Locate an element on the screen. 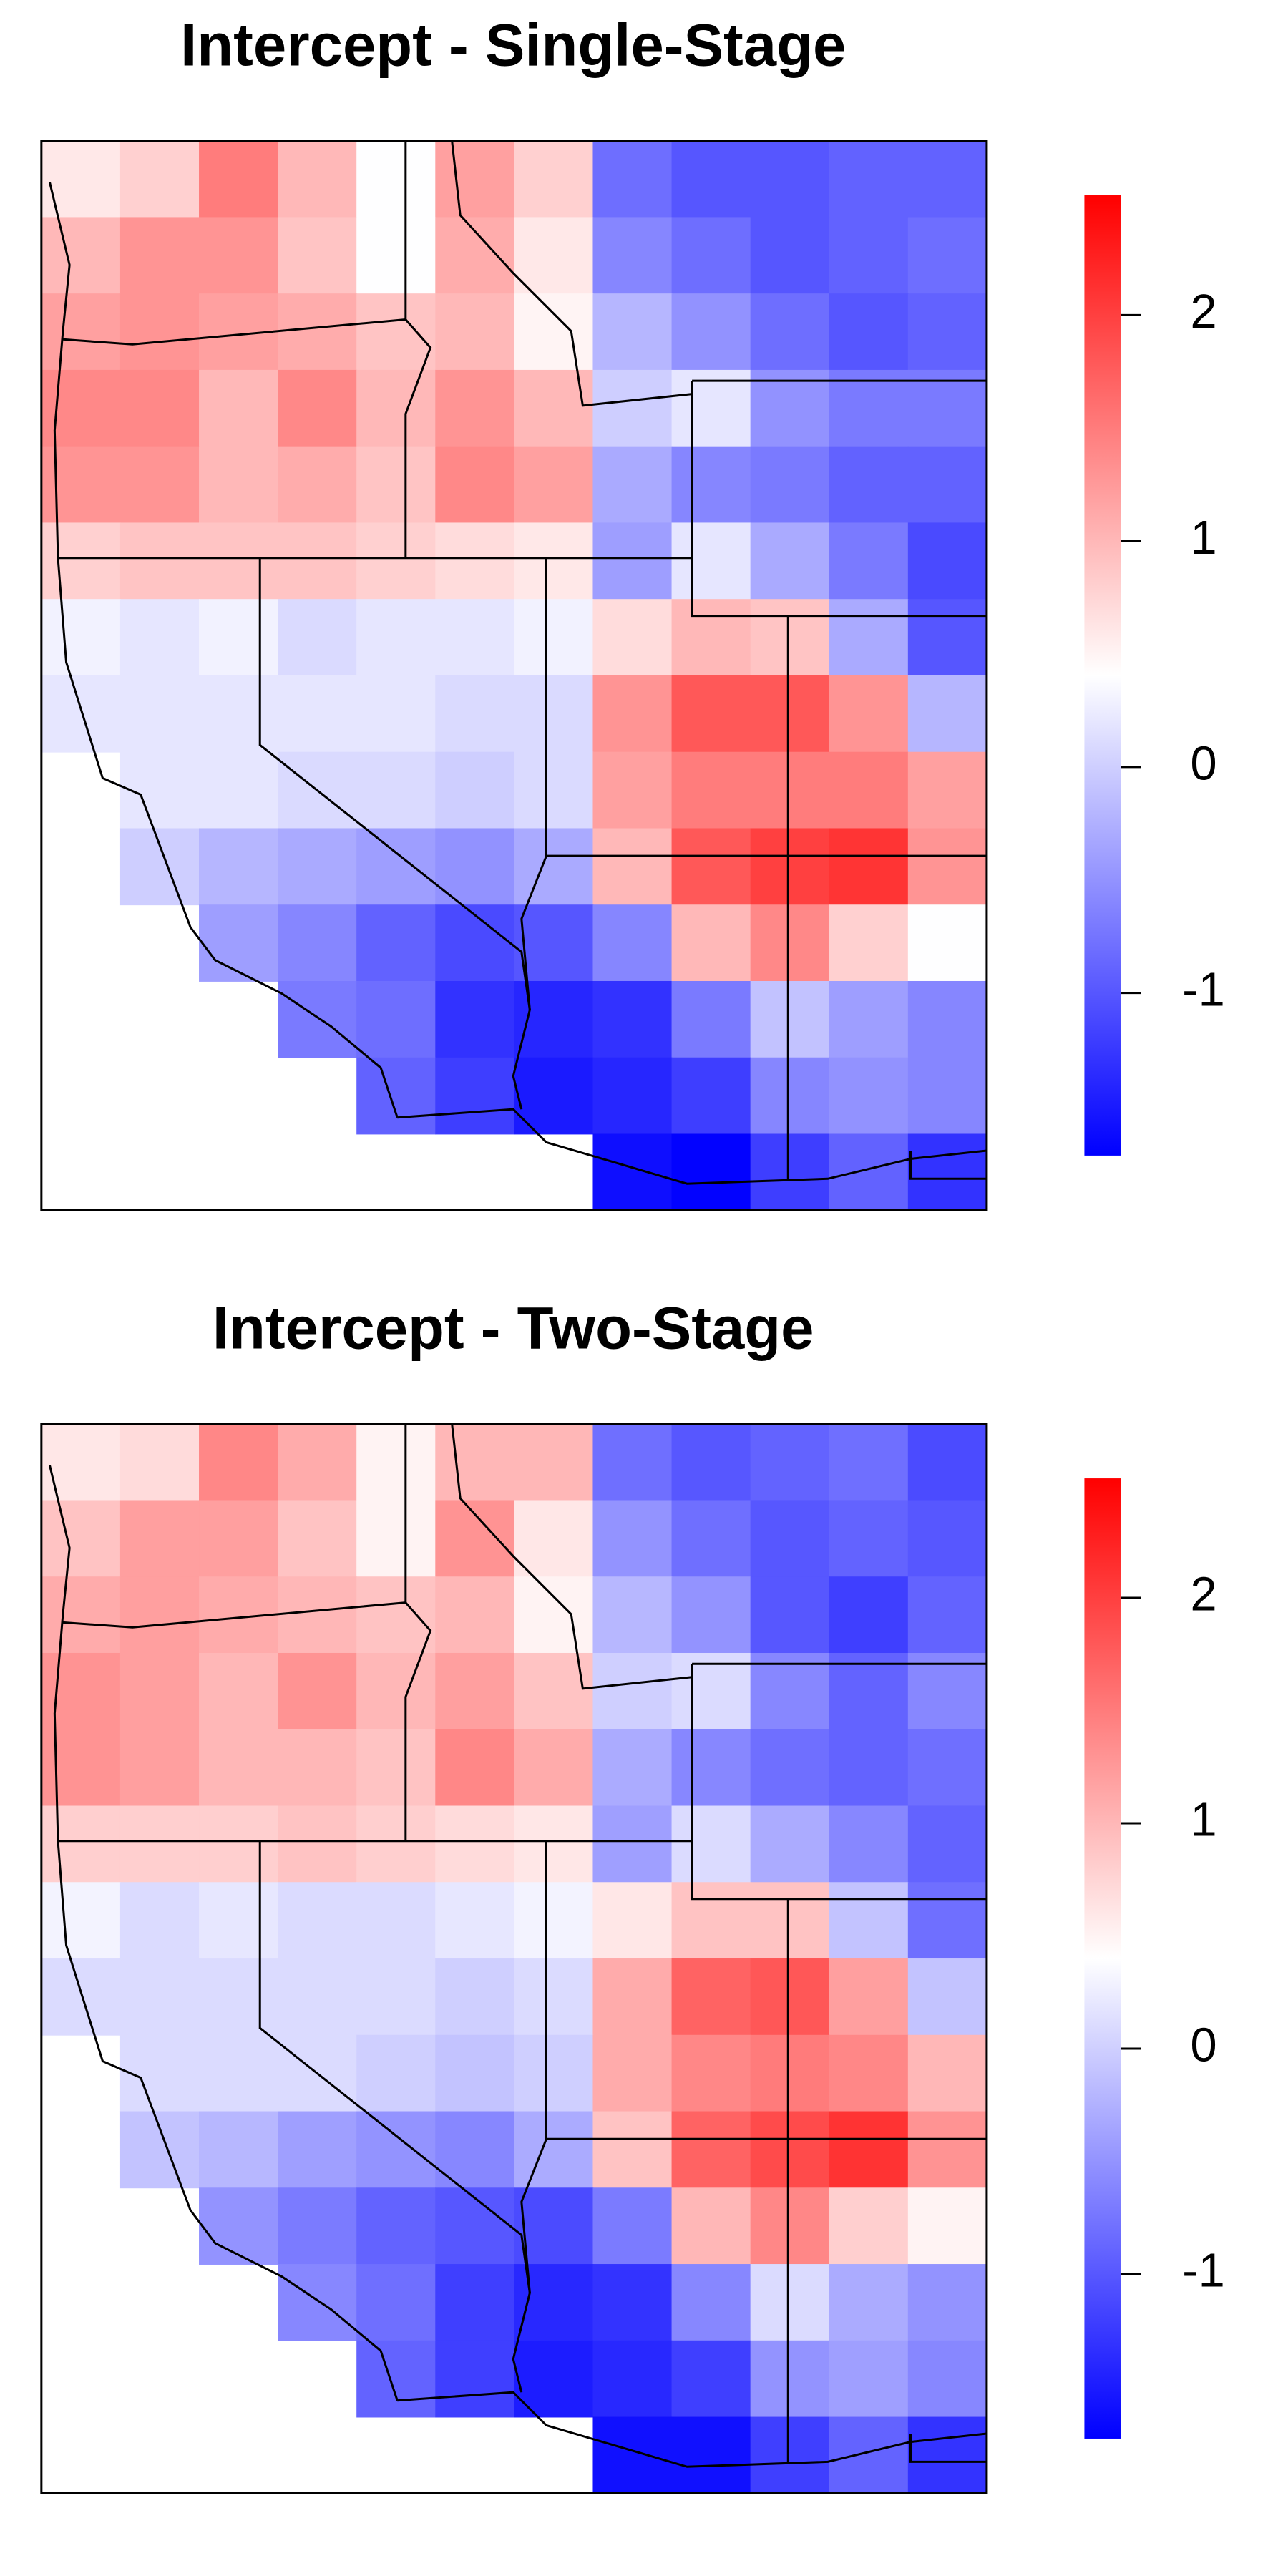 This screenshot has width=1288, height=2576. colorbar-tick-label: -1 is located at coordinates (1203, 989).